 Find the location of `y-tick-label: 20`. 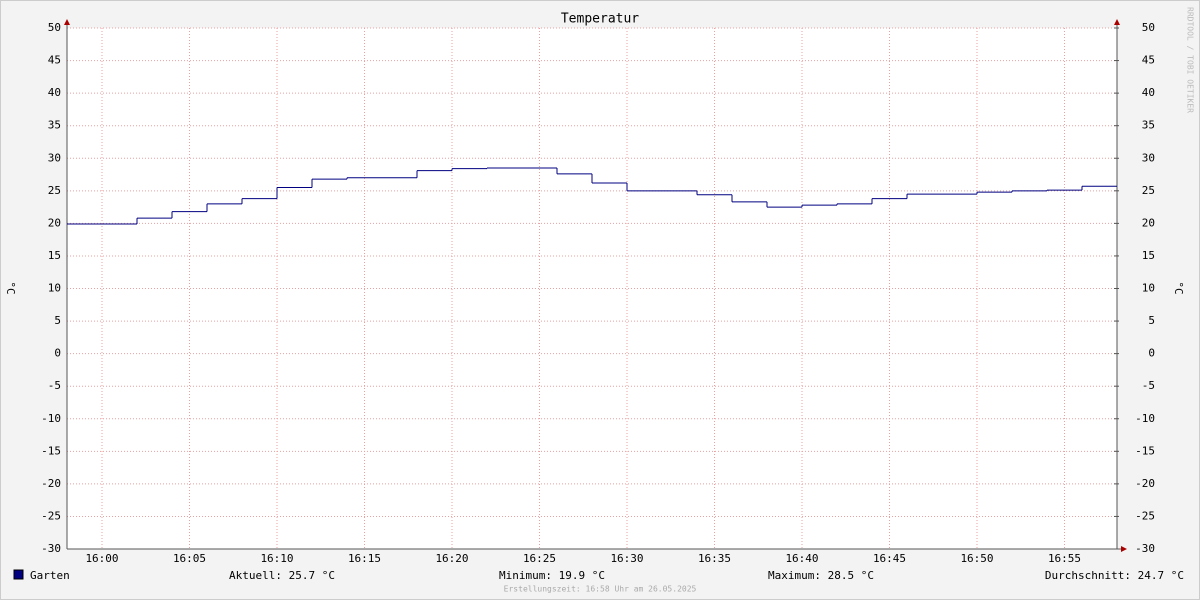

y-tick-label: 20 is located at coordinates (54, 222).